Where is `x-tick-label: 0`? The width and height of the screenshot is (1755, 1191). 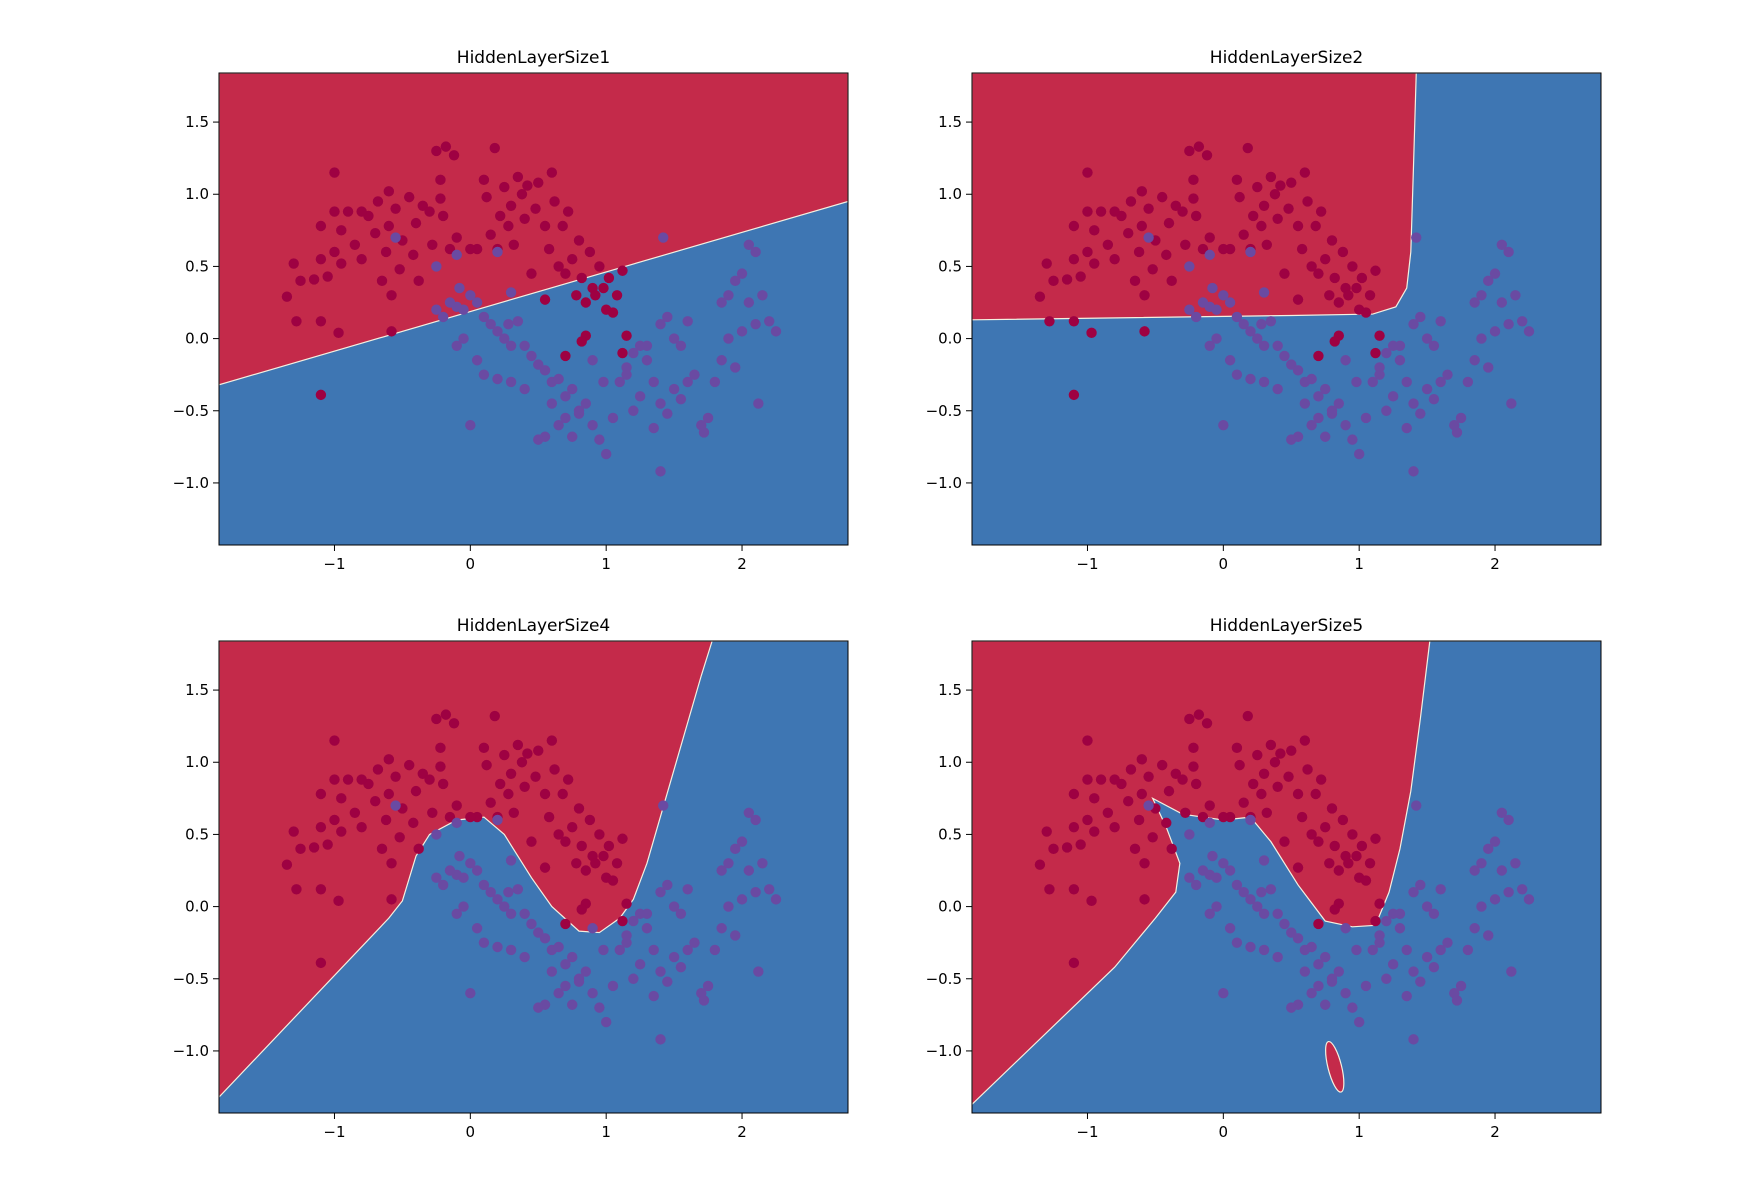 x-tick-label: 0 is located at coordinates (471, 1132).